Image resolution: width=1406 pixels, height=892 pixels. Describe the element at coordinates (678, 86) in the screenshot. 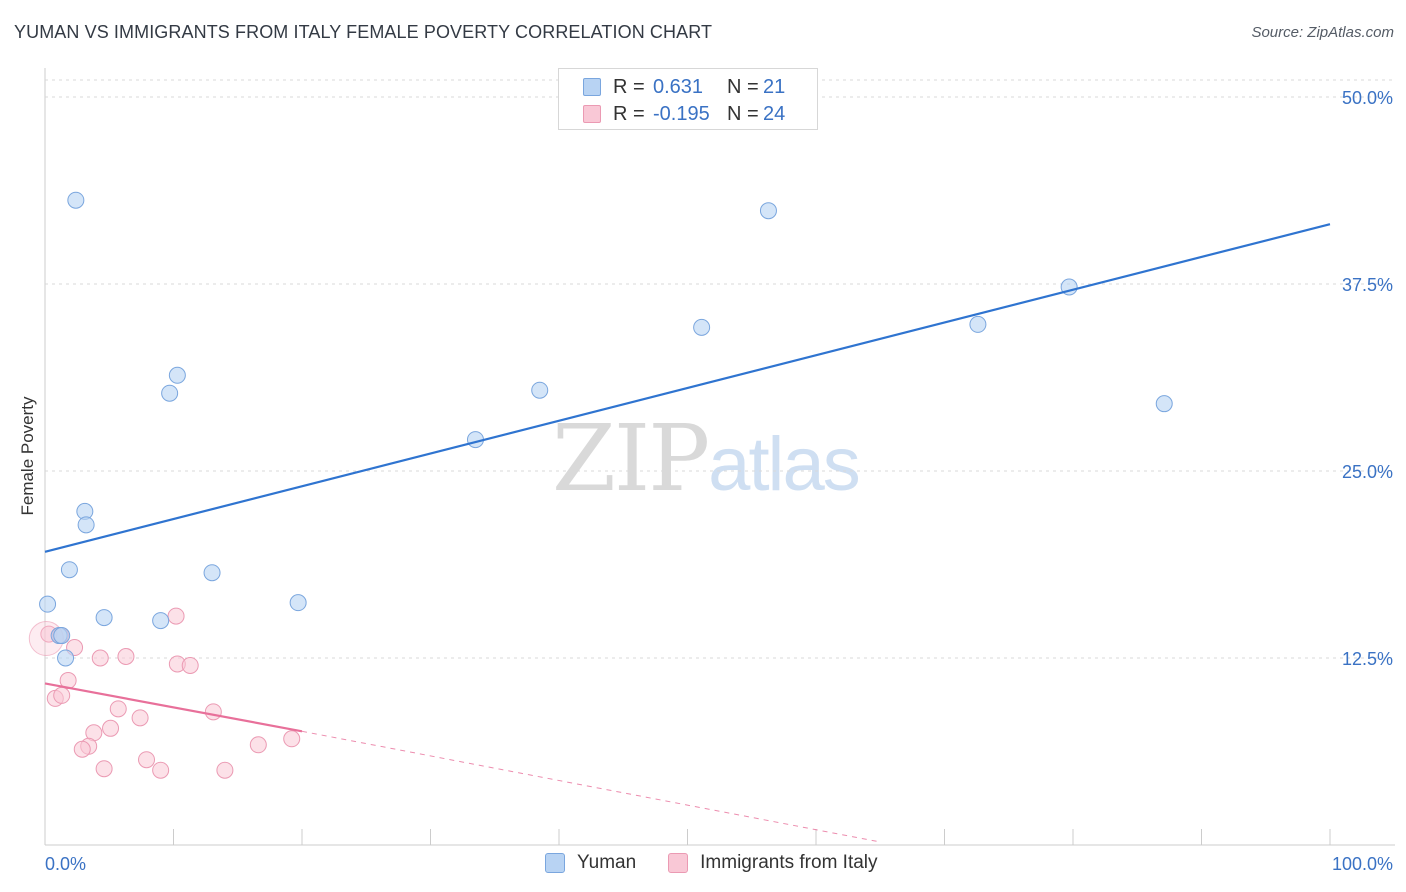

I see `legend-r-value: 0.631` at that location.